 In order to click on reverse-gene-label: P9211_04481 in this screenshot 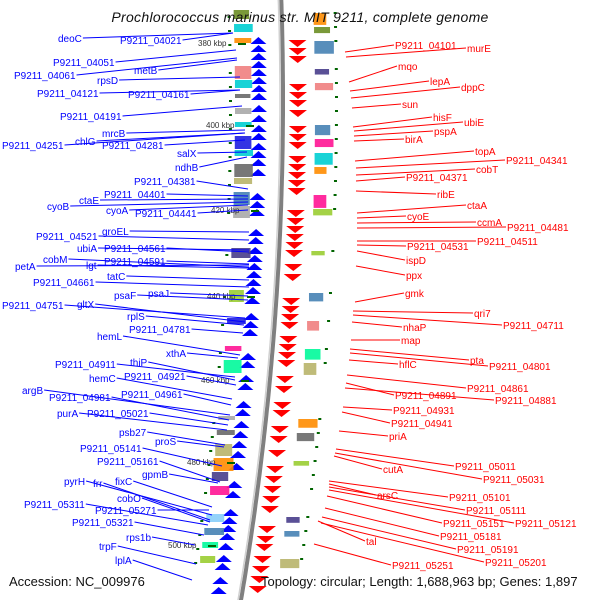, I will do `click(538, 228)`.